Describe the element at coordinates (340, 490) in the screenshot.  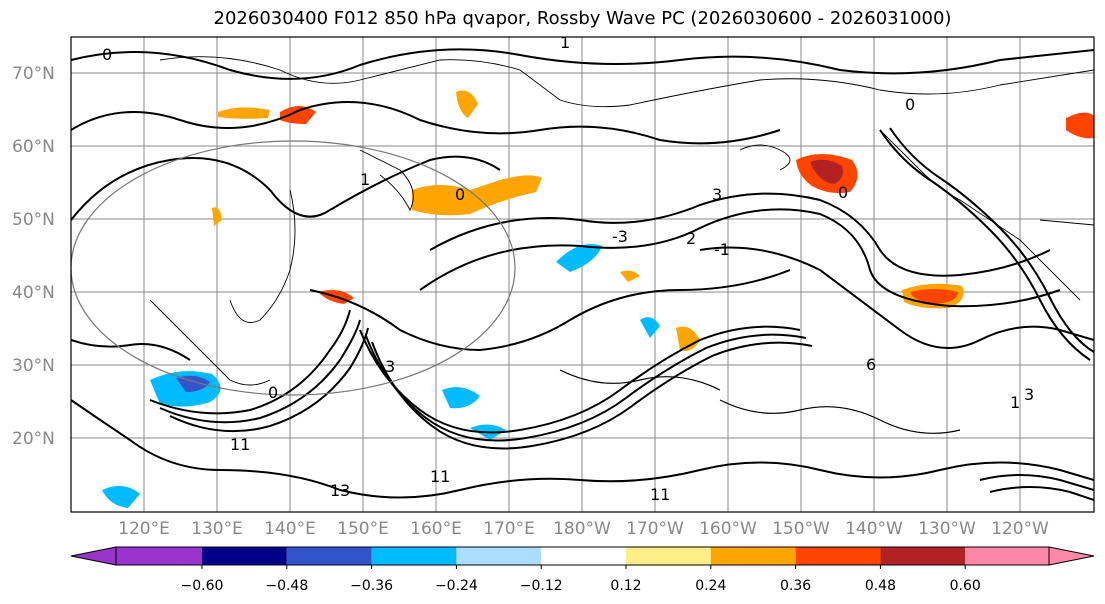
I see `svg-text: 13` at that location.